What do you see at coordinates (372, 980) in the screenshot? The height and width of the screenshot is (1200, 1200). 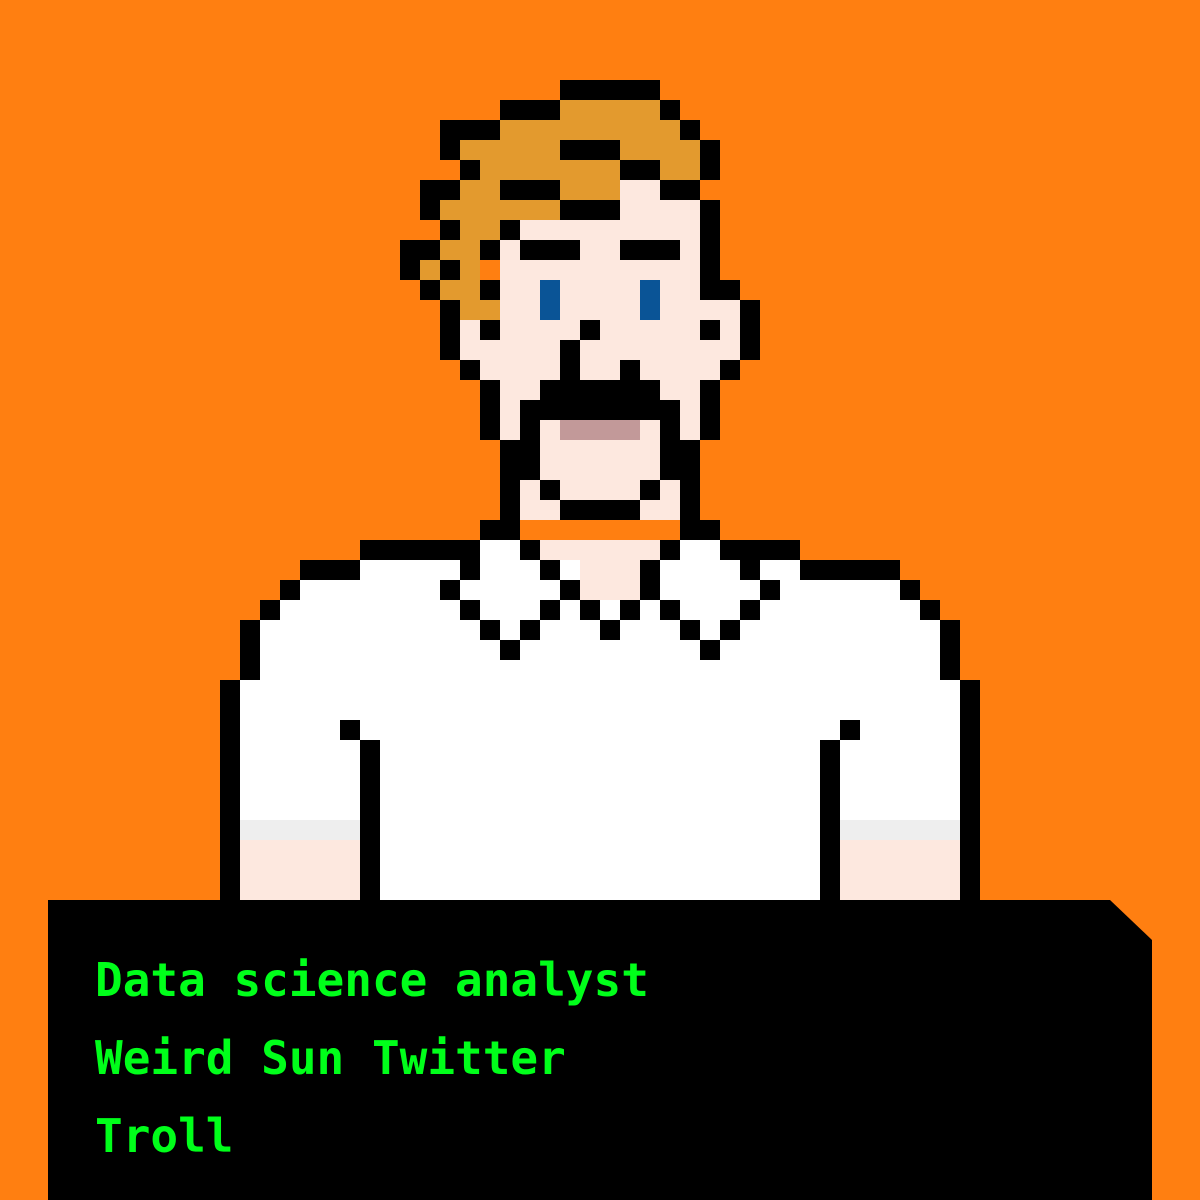 I see `caption-line-job: Data science analyst` at bounding box center [372, 980].